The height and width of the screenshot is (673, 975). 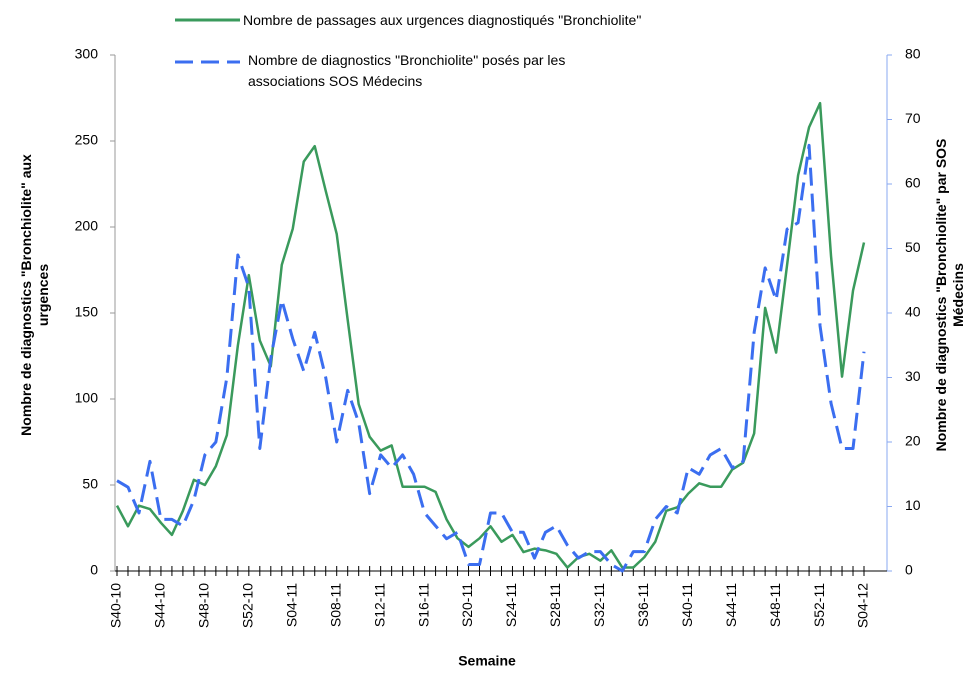 I want to click on y2-tick-label: 50, so click(x=913, y=247).